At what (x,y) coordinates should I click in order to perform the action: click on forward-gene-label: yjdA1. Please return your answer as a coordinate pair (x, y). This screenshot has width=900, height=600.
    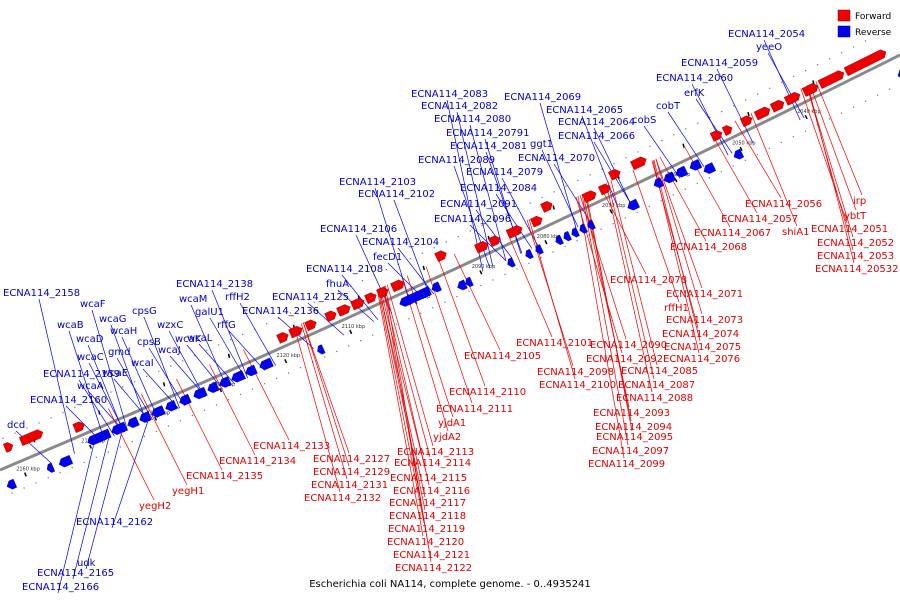
    Looking at the image, I should click on (452, 423).